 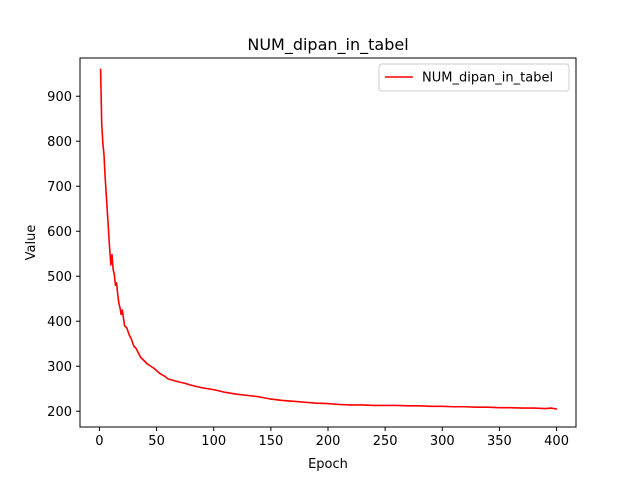 What do you see at coordinates (442, 441) in the screenshot?
I see `x-tick-label: 300` at bounding box center [442, 441].